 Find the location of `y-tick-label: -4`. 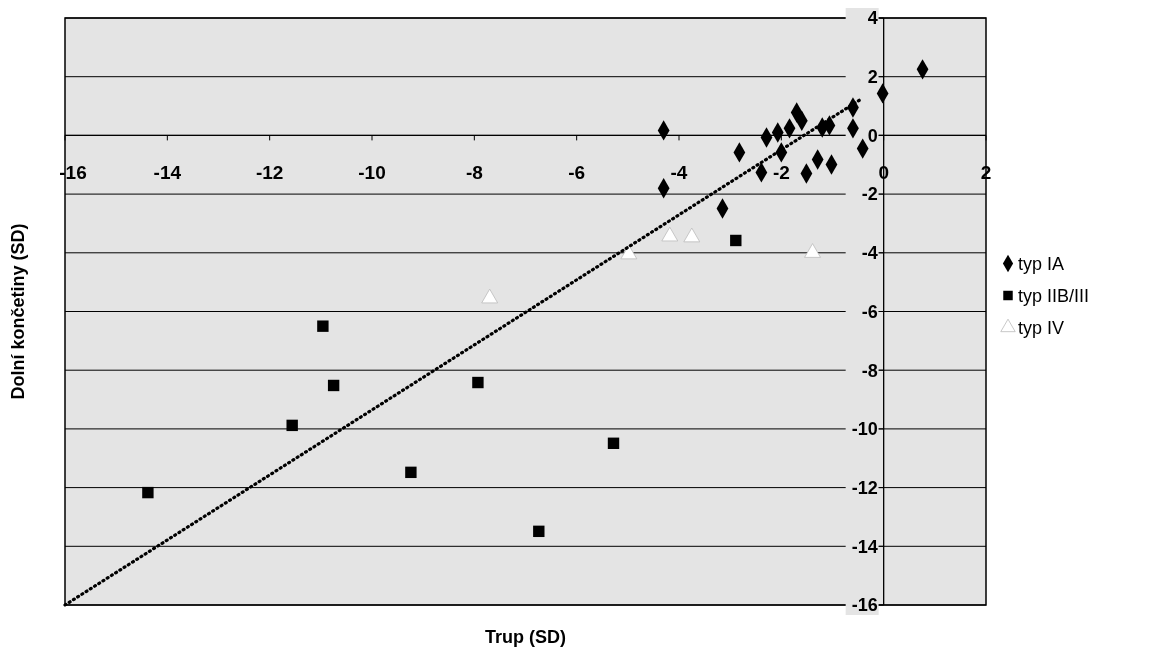

y-tick-label: -4 is located at coordinates (869, 253).